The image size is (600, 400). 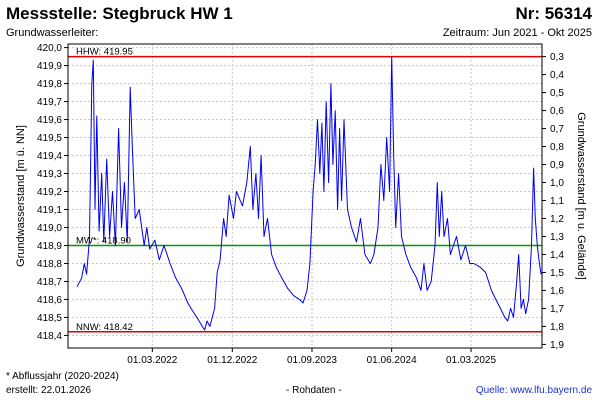 I want to click on y-axis-label: Grundwasserstand [m ü. NN], so click(x=21, y=196).